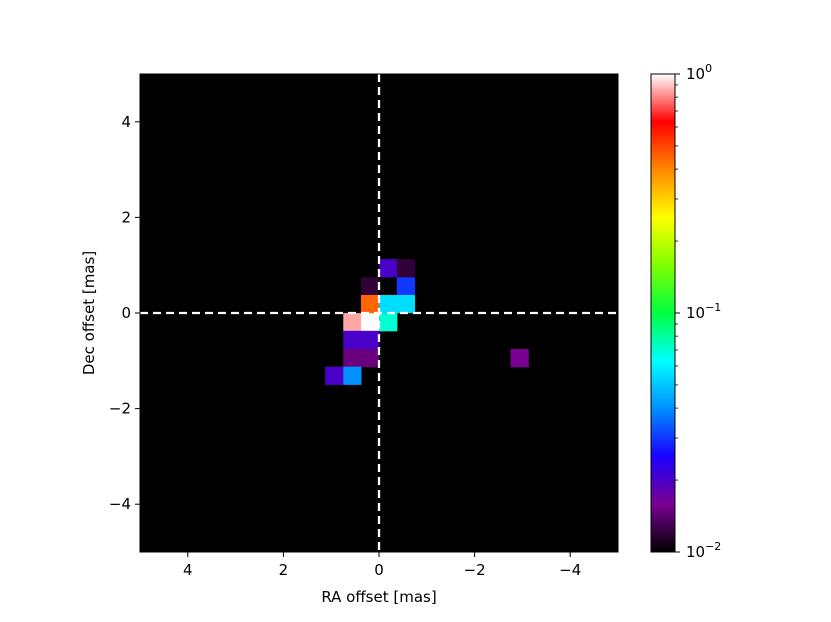  What do you see at coordinates (703, 550) in the screenshot?
I see `colorbar-tick-label: 10⁻²` at bounding box center [703, 550].